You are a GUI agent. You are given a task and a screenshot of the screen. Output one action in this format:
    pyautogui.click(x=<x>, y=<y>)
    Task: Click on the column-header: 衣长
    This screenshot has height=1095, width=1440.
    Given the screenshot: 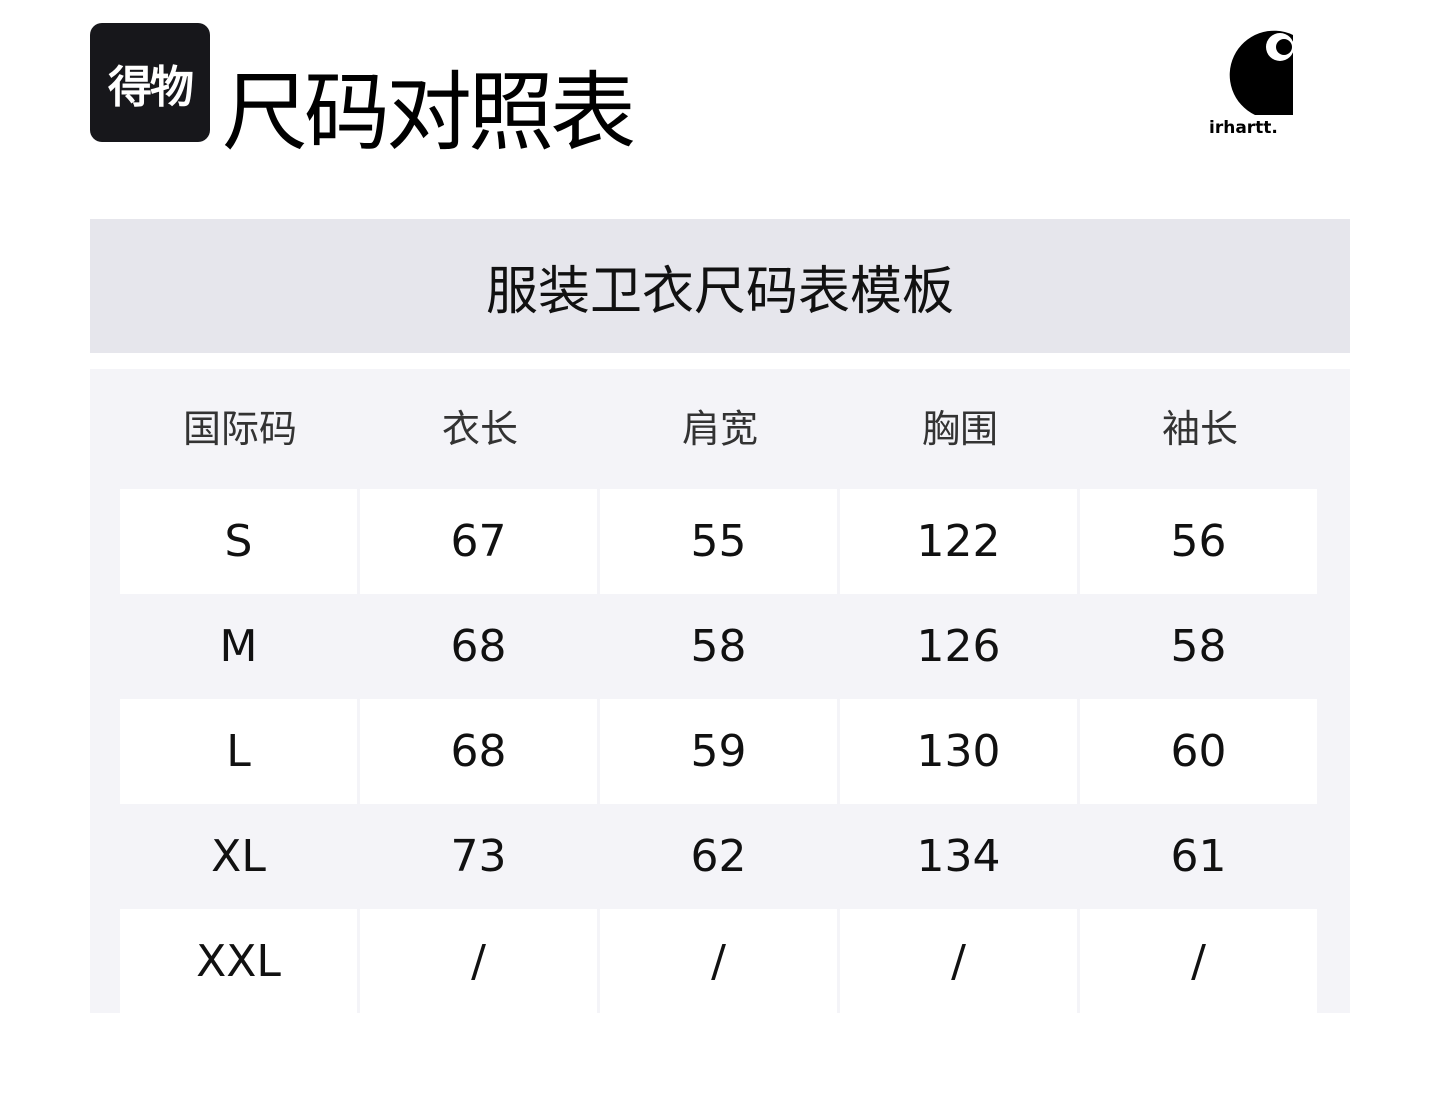 What is the action you would take?
    pyautogui.click(x=479, y=429)
    